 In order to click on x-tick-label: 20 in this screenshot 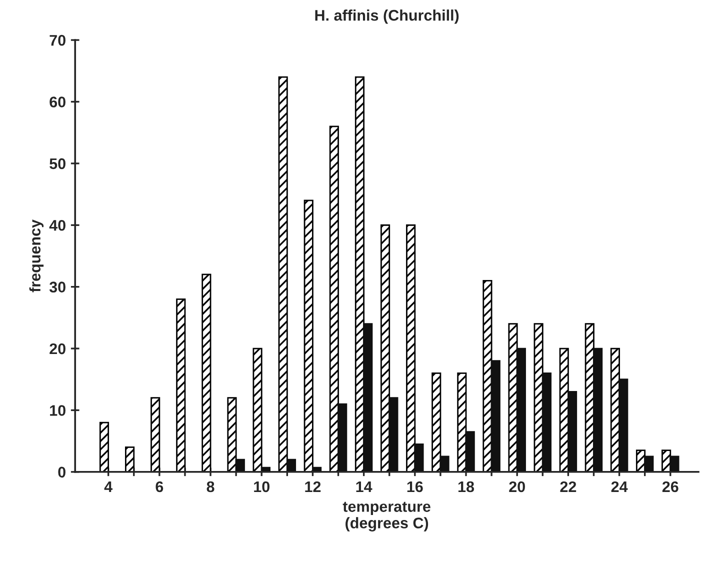, I will do `click(517, 486)`.